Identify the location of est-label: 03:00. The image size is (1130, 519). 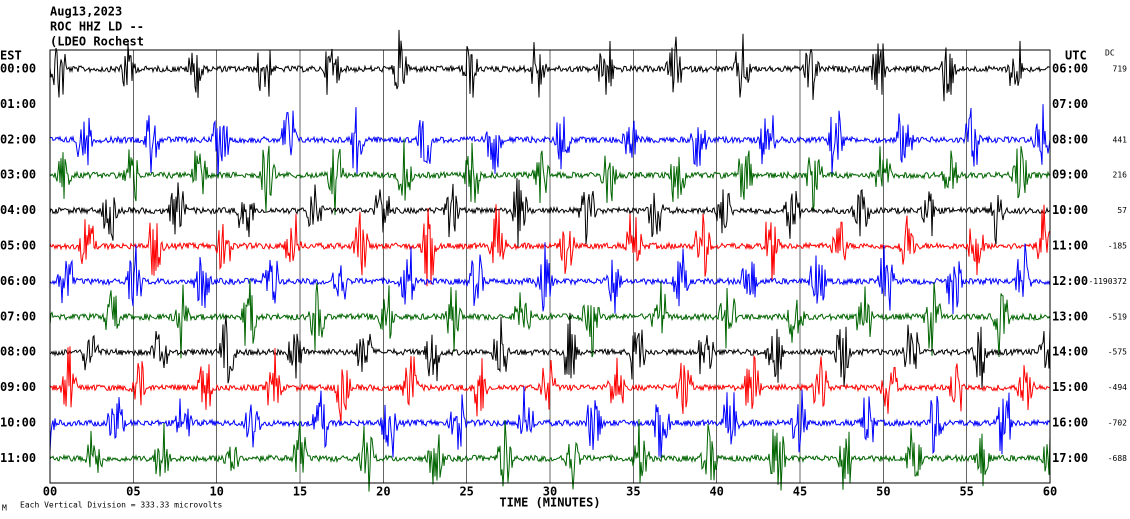
(18, 175).